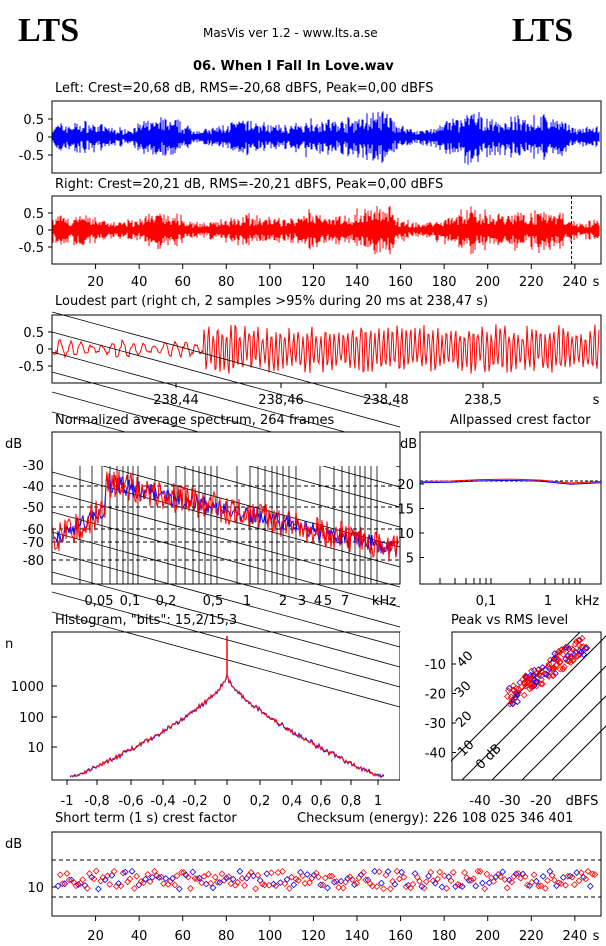  I want to click on peak-rms-ytick-label: -40, so click(435, 754).